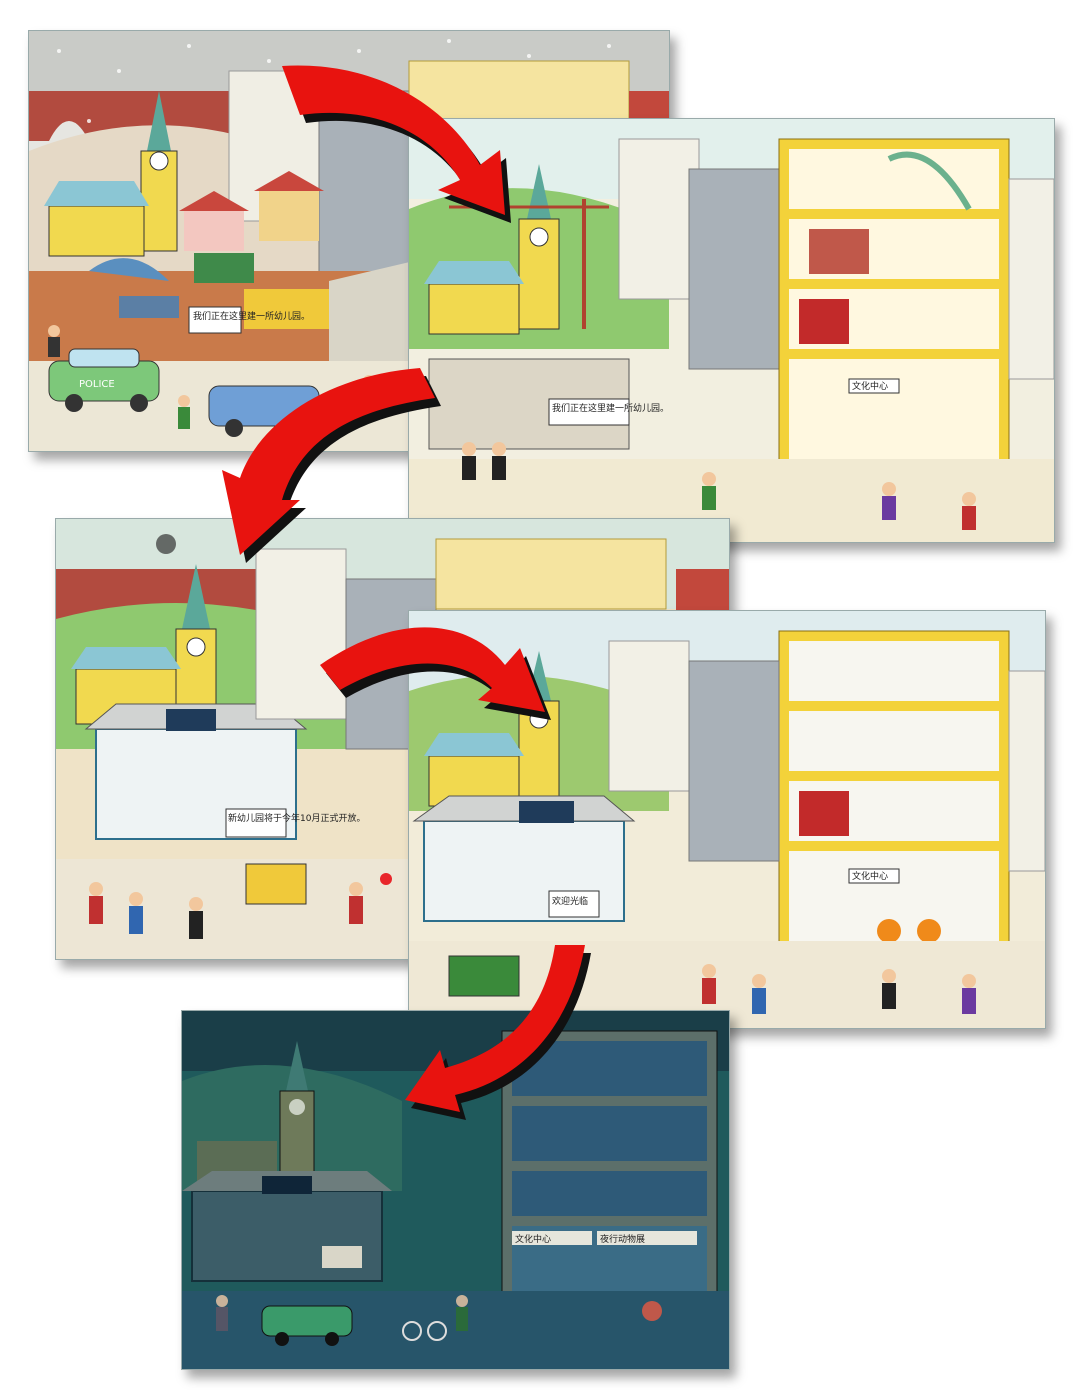 Image resolution: width=1080 pixels, height=1399 pixels. Describe the element at coordinates (870, 386) in the screenshot. I see `panel2-center-sign: 文化中心` at that location.